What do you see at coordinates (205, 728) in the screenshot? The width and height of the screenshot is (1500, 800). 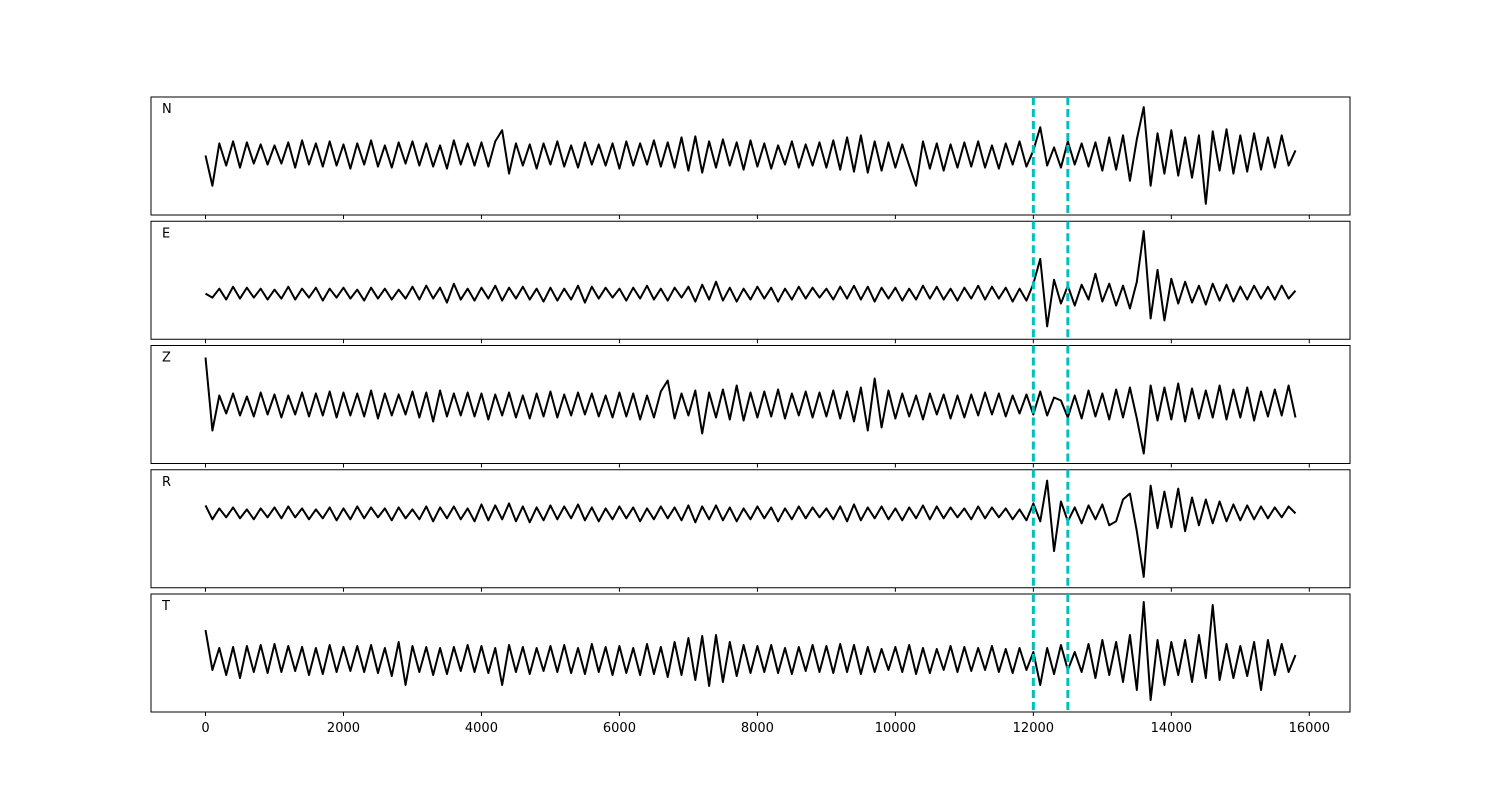 I see `x-tick-label: 0` at bounding box center [205, 728].